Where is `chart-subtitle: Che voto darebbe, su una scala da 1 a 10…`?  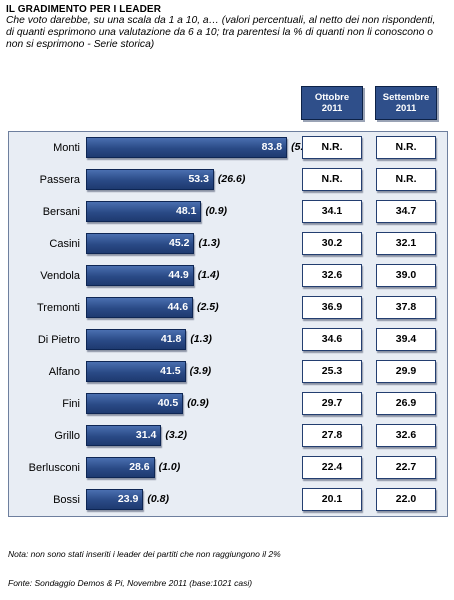
chart-subtitle: Che voto darebbe, su una scala da 1 a 10… is located at coordinates (221, 32).